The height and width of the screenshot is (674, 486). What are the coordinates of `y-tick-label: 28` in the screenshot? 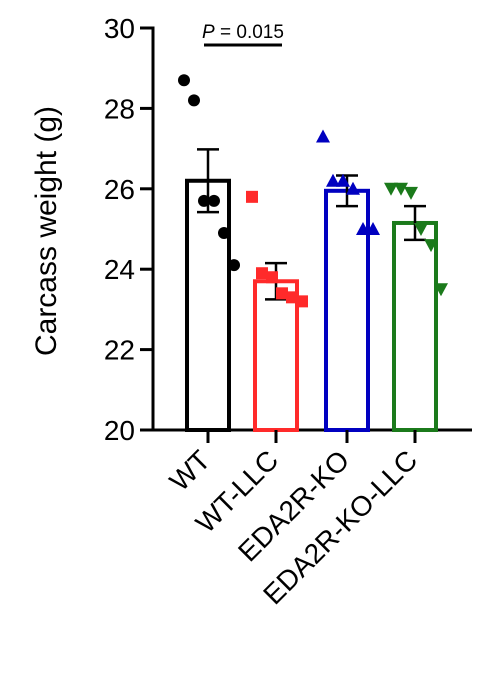 It's located at (119, 108).